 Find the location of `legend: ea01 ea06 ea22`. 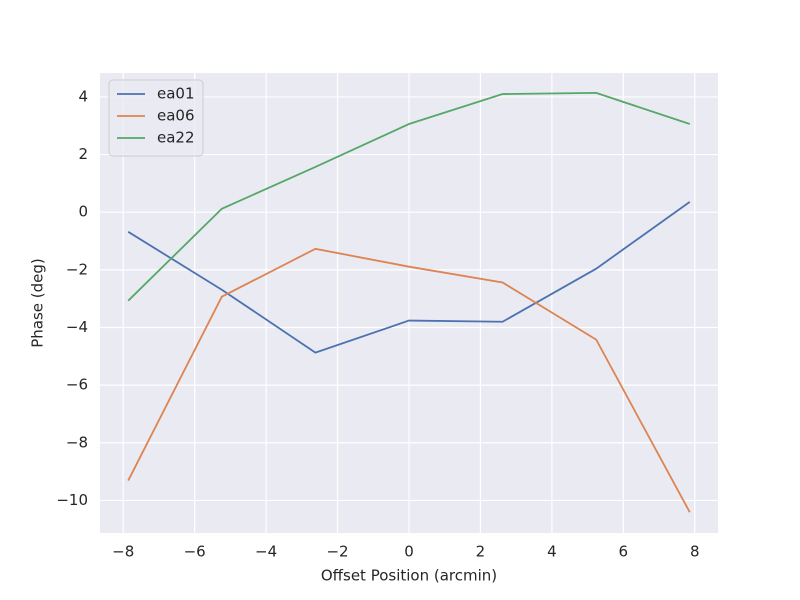

legend: ea01 ea06 ea22 is located at coordinates (156, 118).